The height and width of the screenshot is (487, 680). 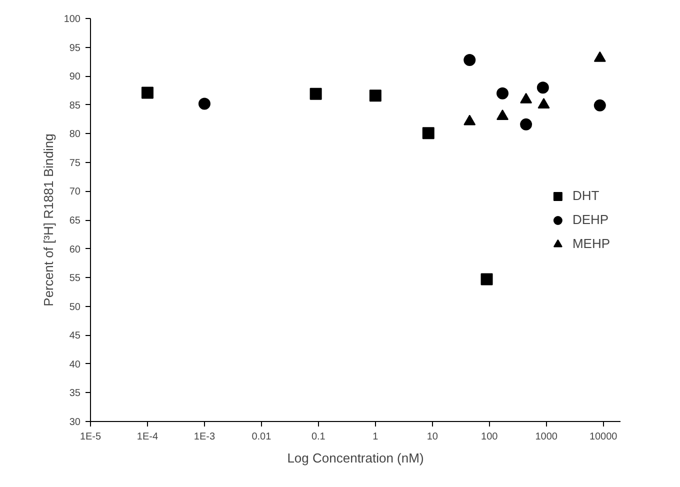 I want to click on y-tick-label: 45, so click(x=75, y=336).